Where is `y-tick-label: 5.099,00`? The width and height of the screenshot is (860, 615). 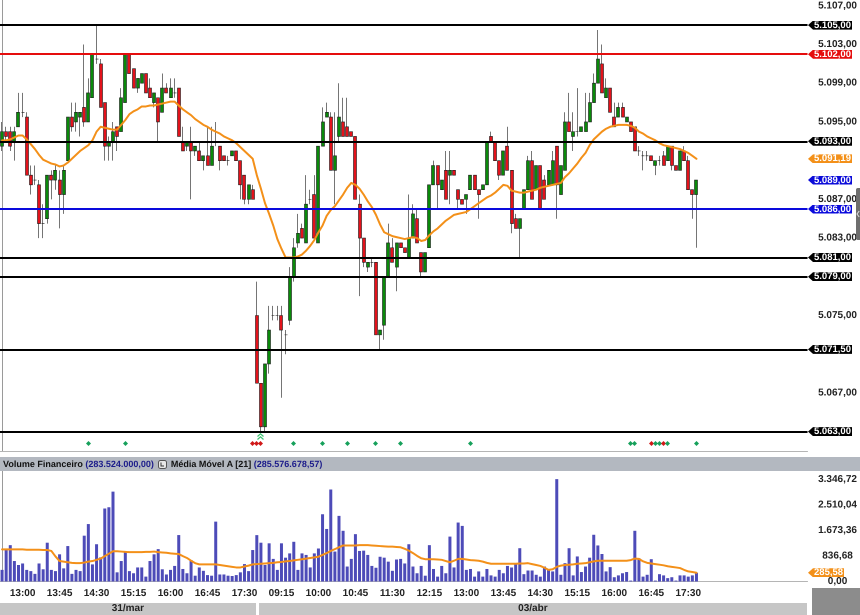
y-tick-label: 5.099,00 is located at coordinates (838, 83).